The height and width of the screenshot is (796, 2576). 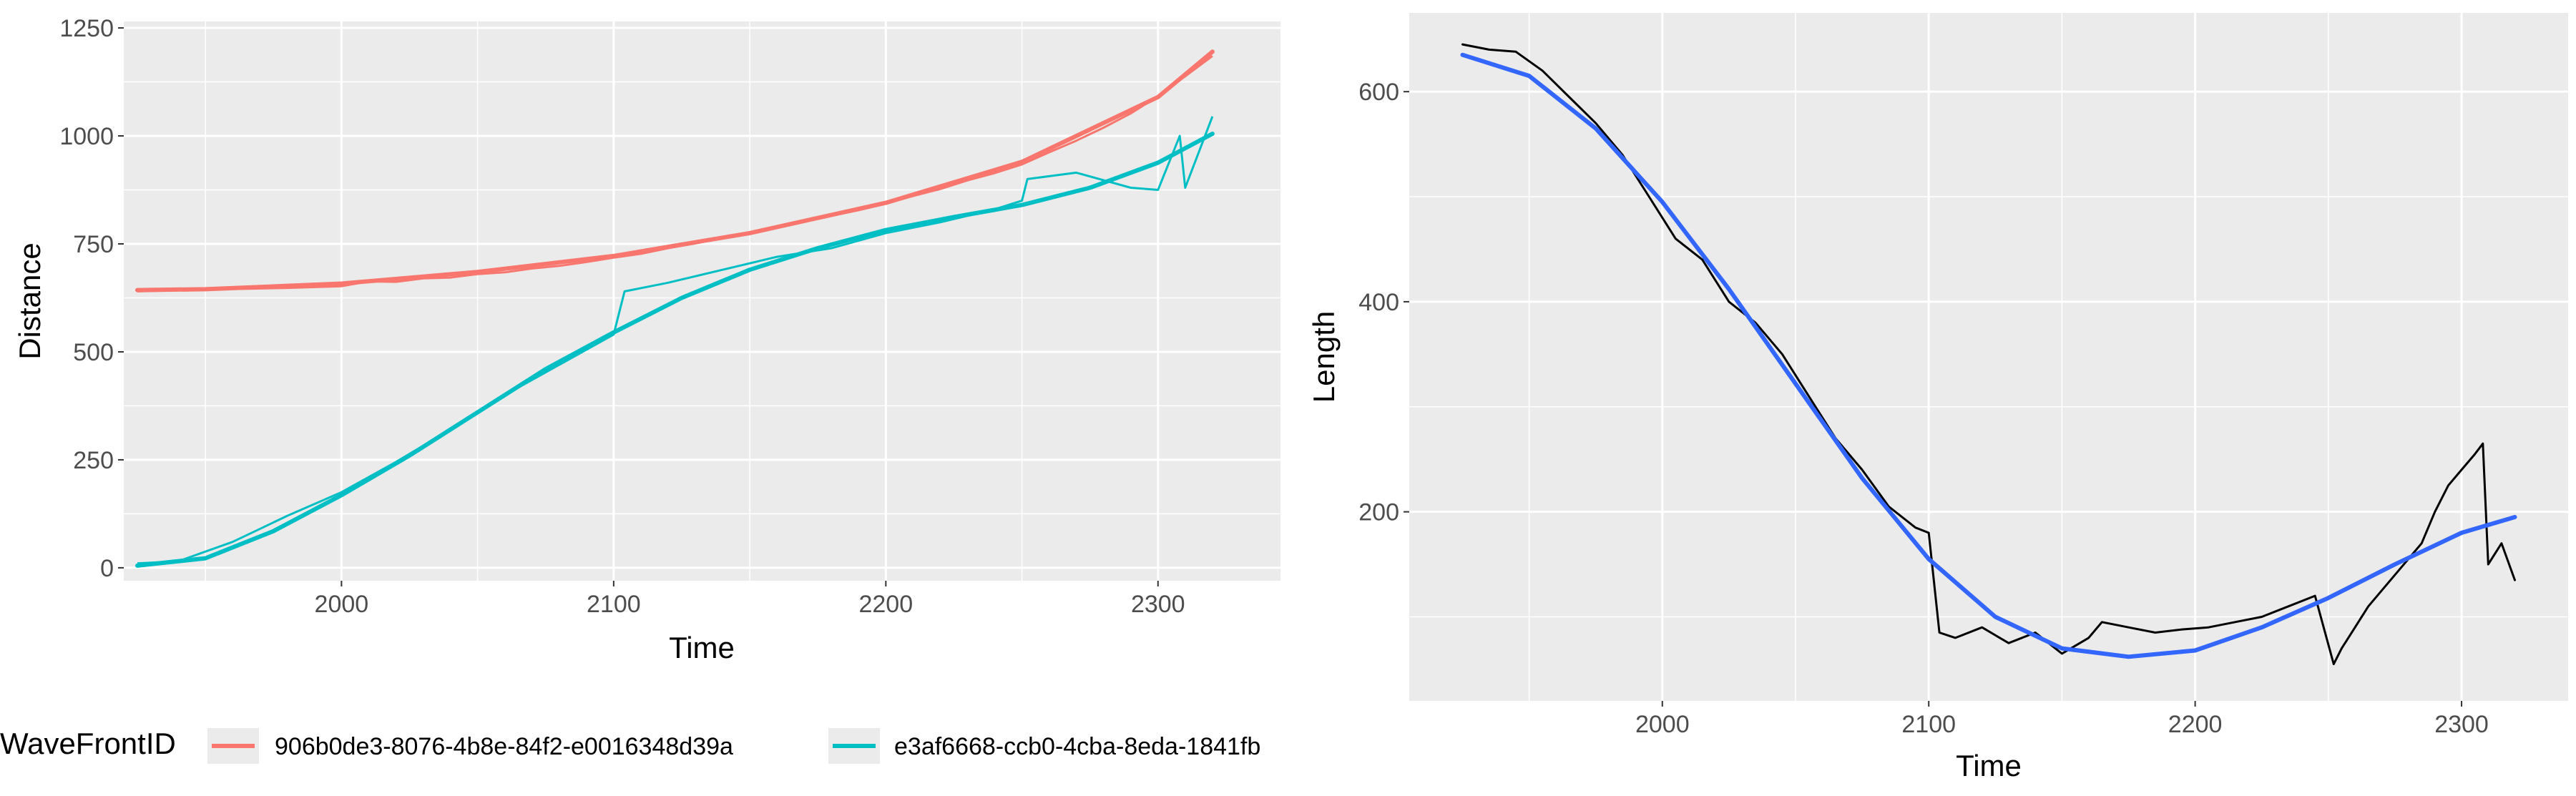 I want to click on y-tick-label: 1250, so click(x=87, y=29).